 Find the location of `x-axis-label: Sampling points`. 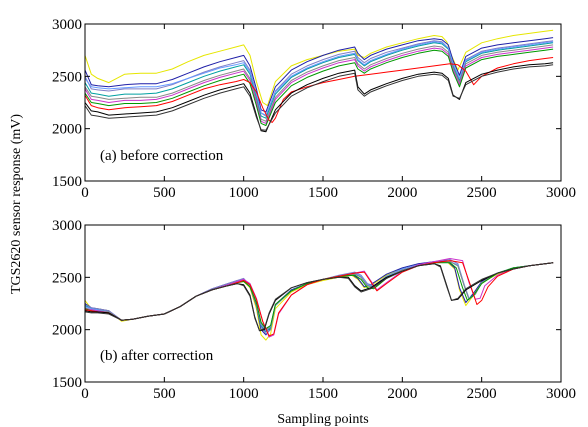

x-axis-label: Sampling points is located at coordinates (322, 419).